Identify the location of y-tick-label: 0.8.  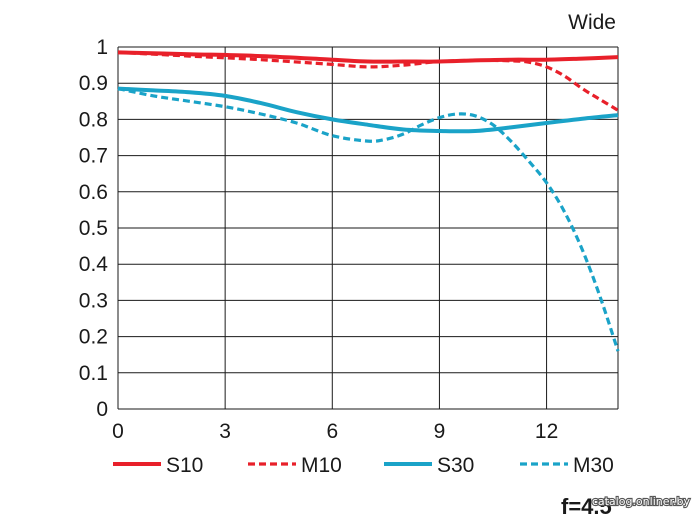
(93, 119).